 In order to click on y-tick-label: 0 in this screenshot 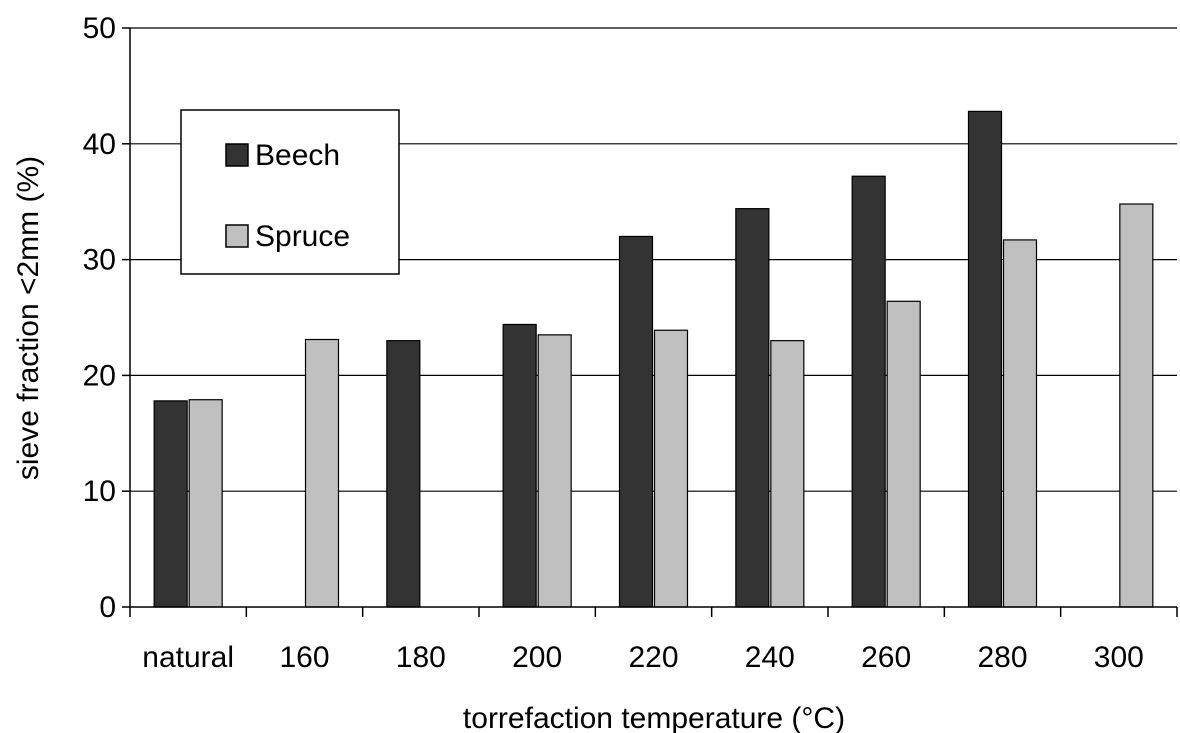, I will do `click(107, 607)`.